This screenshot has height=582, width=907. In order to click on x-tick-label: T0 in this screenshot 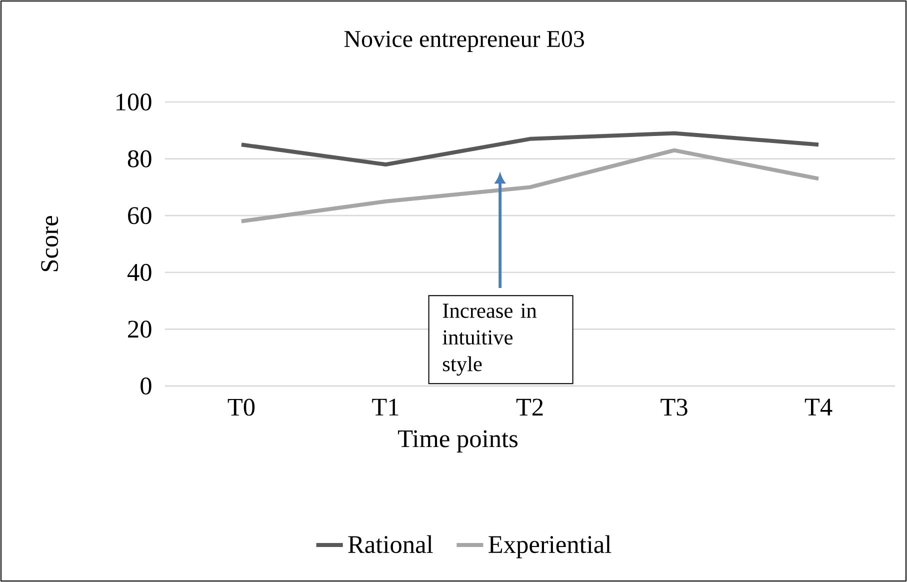, I will do `click(241, 407)`.